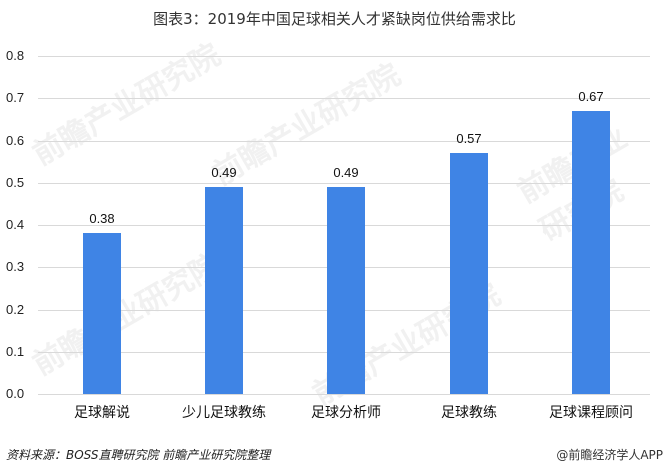 Image resolution: width=669 pixels, height=474 pixels. I want to click on y-tick-label: 0.3, so click(15, 266).